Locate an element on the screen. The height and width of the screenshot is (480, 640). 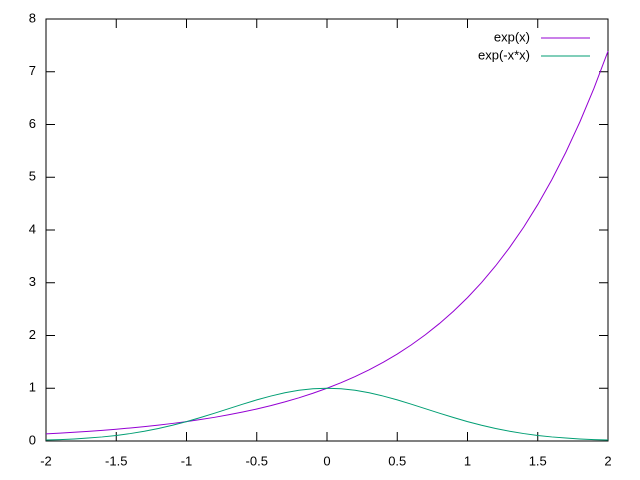
y-tick-label: 4 is located at coordinates (32, 228).